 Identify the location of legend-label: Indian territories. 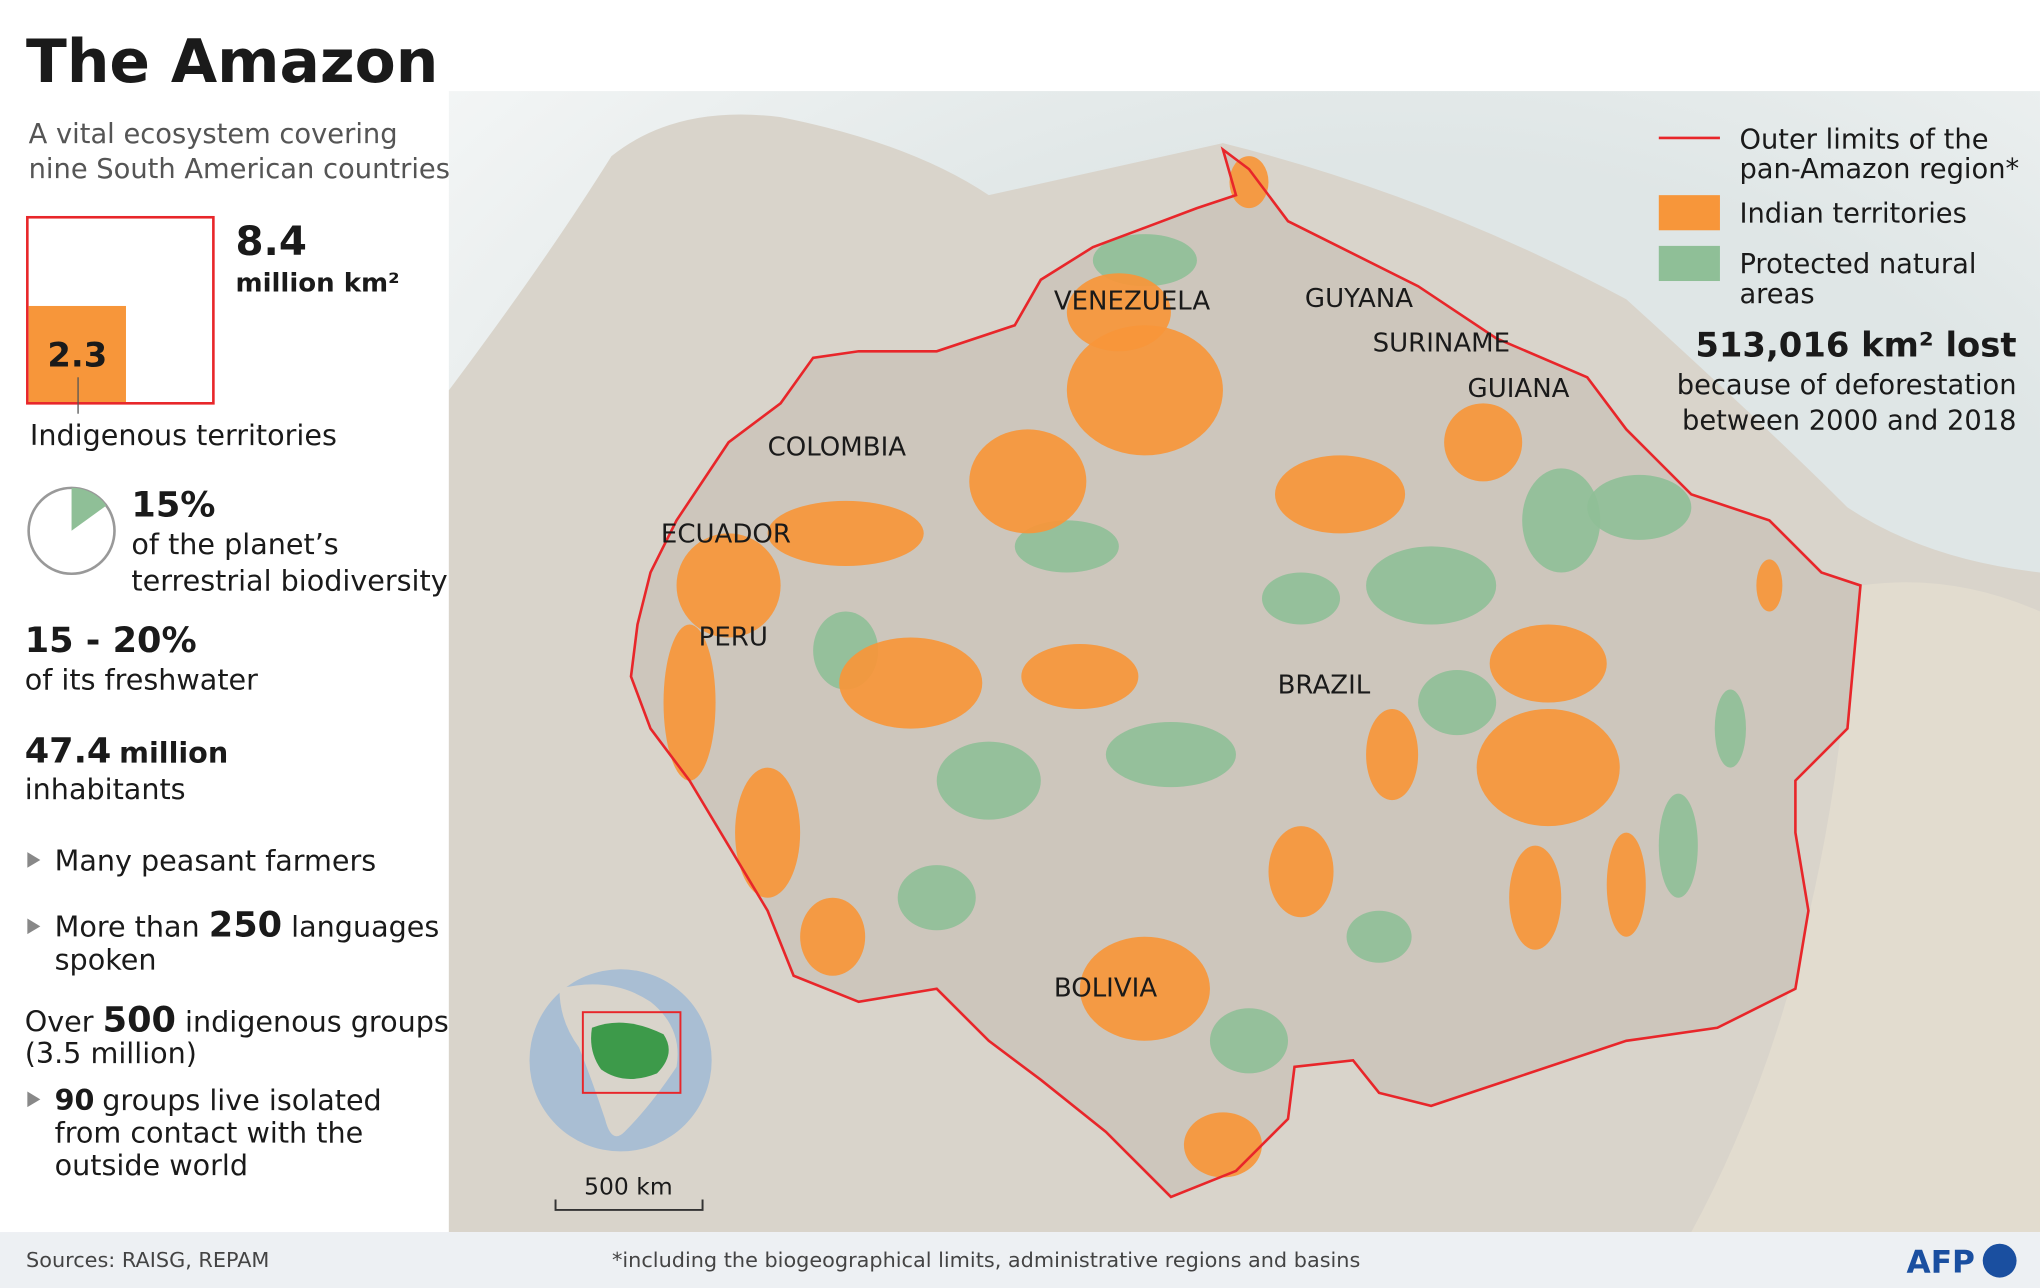
(1852, 213).